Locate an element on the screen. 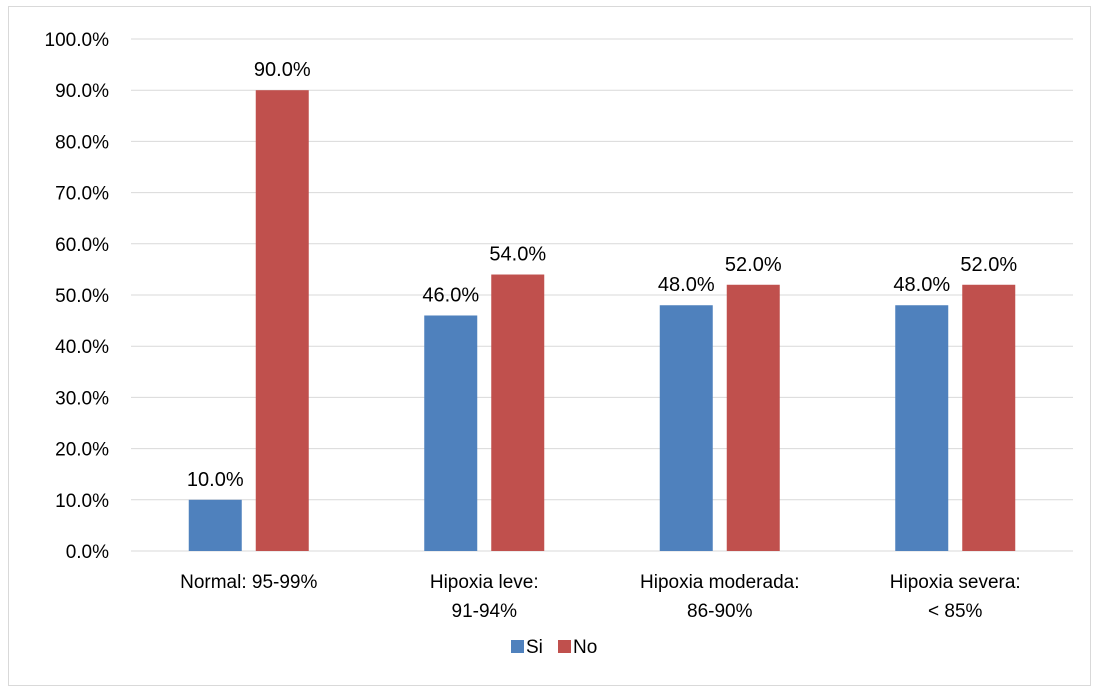 This screenshot has height=690, width=1095. data-label-no-2: 52.0% is located at coordinates (753, 265).